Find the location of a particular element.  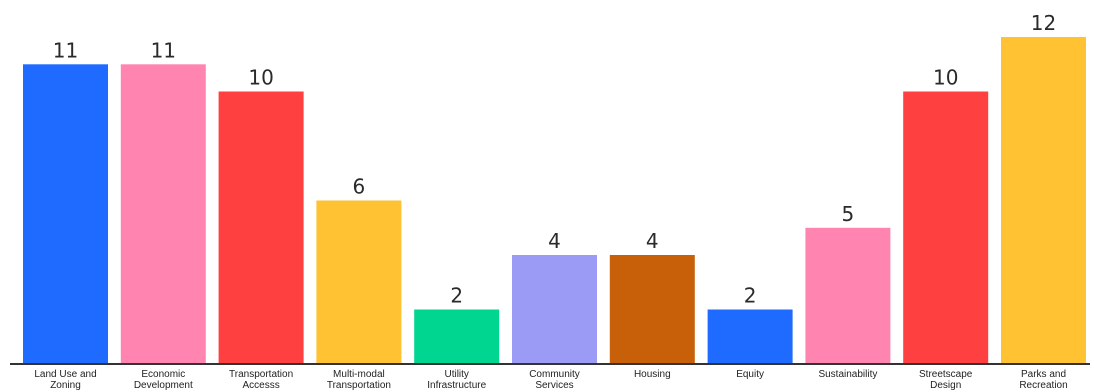

category-label-line: Parks and is located at coordinates (1043, 374).